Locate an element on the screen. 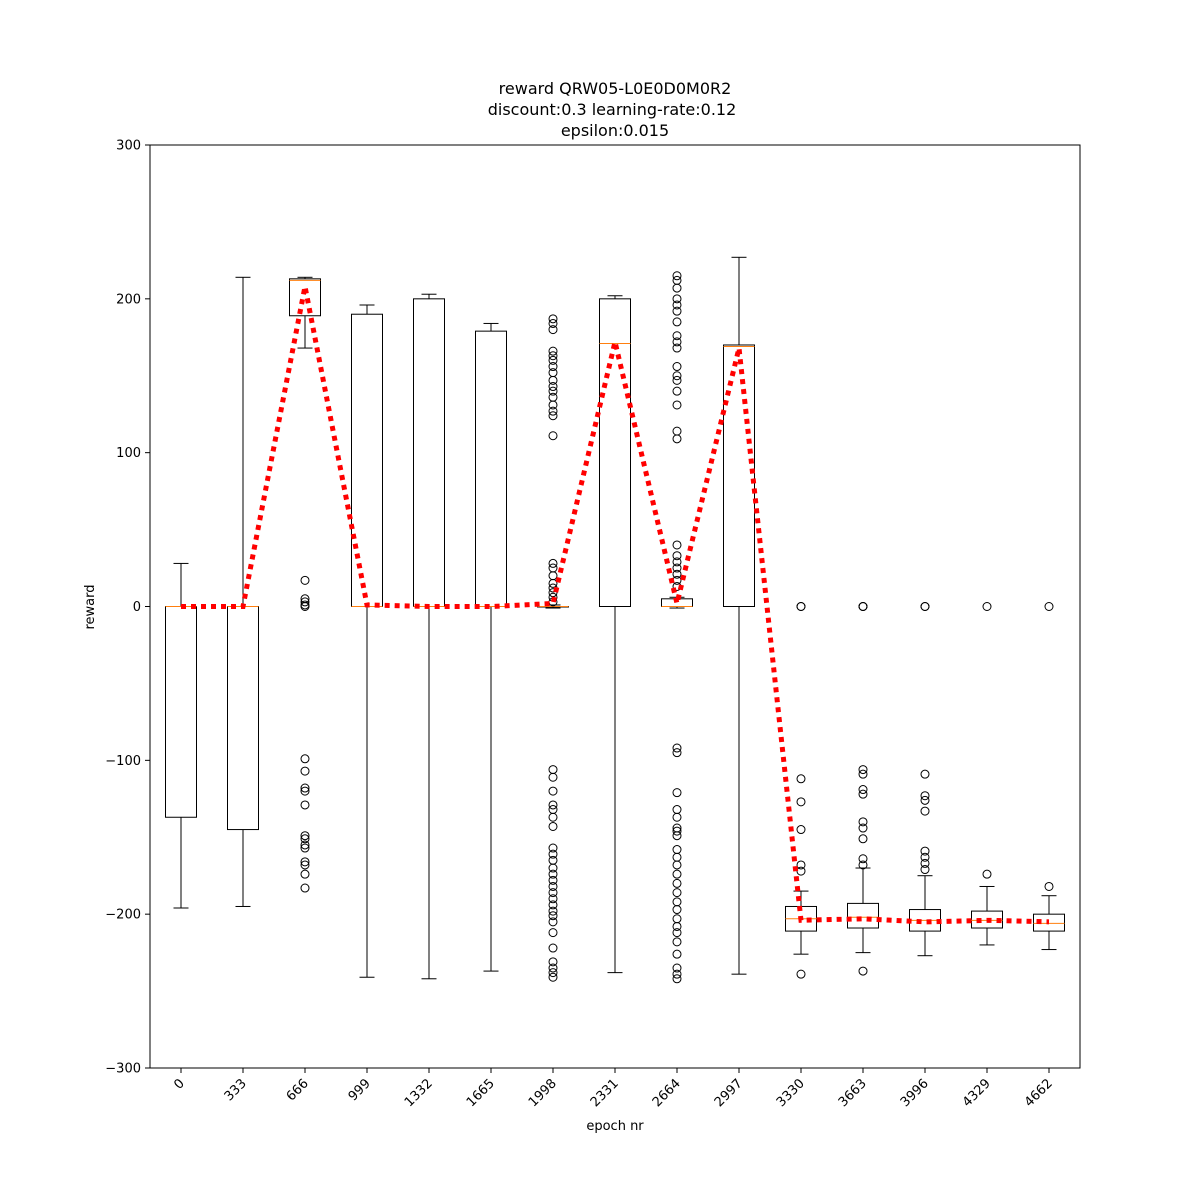 Image resolution: width=1200 pixels, height=1200 pixels. x-axis-label: epoch nr is located at coordinates (615, 1126).